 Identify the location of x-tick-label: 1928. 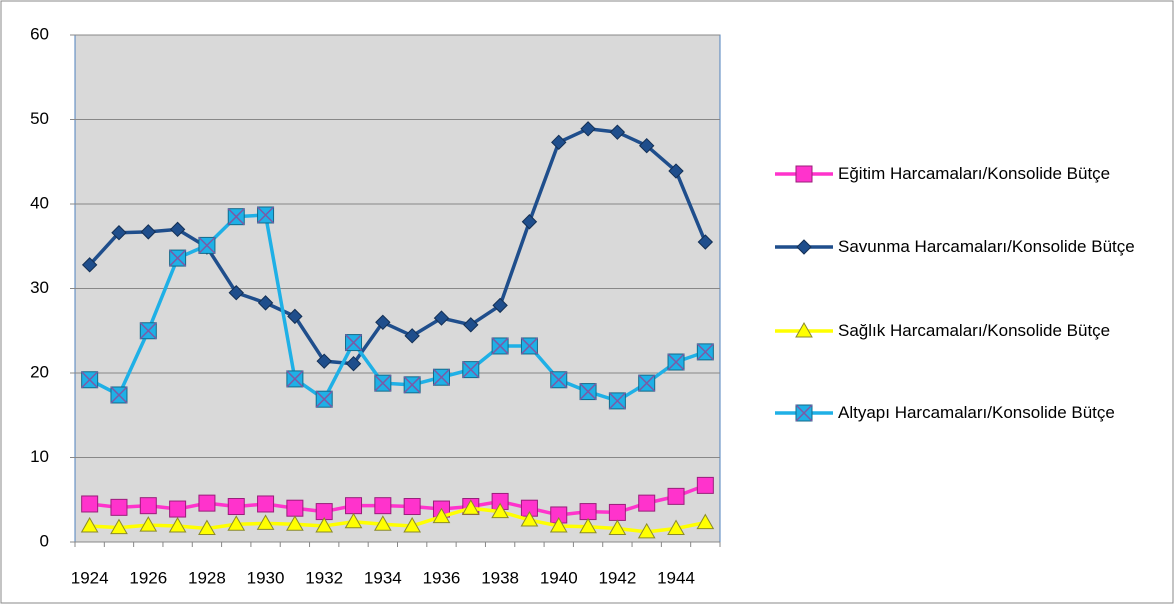
(207, 577).